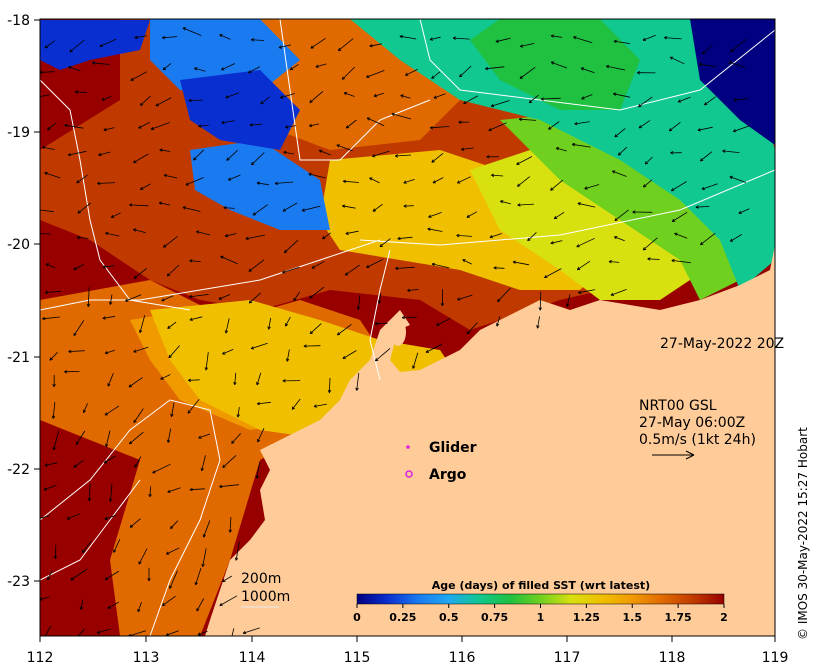  What do you see at coordinates (732, 82) in the screenshot?
I see `sst-region-navy` at bounding box center [732, 82].